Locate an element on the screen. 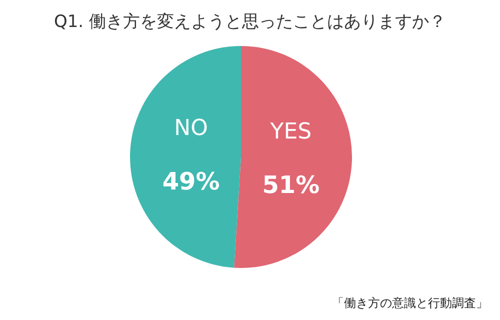 This screenshot has height=320, width=500. slice-label: NO is located at coordinates (191, 129).